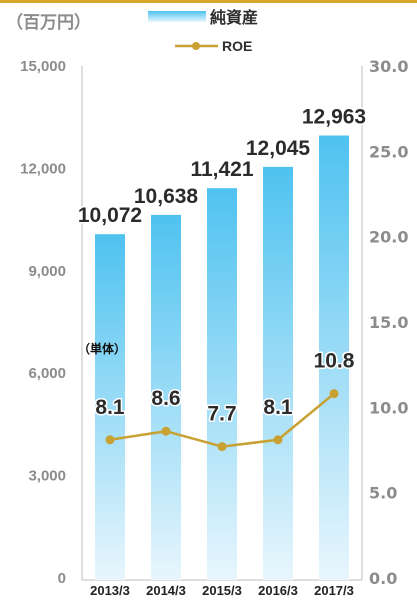  I want to click on x-axis-category-labels: 2013/3 2014/3 2015/3 2016/3 2017/3, so click(222, 590).